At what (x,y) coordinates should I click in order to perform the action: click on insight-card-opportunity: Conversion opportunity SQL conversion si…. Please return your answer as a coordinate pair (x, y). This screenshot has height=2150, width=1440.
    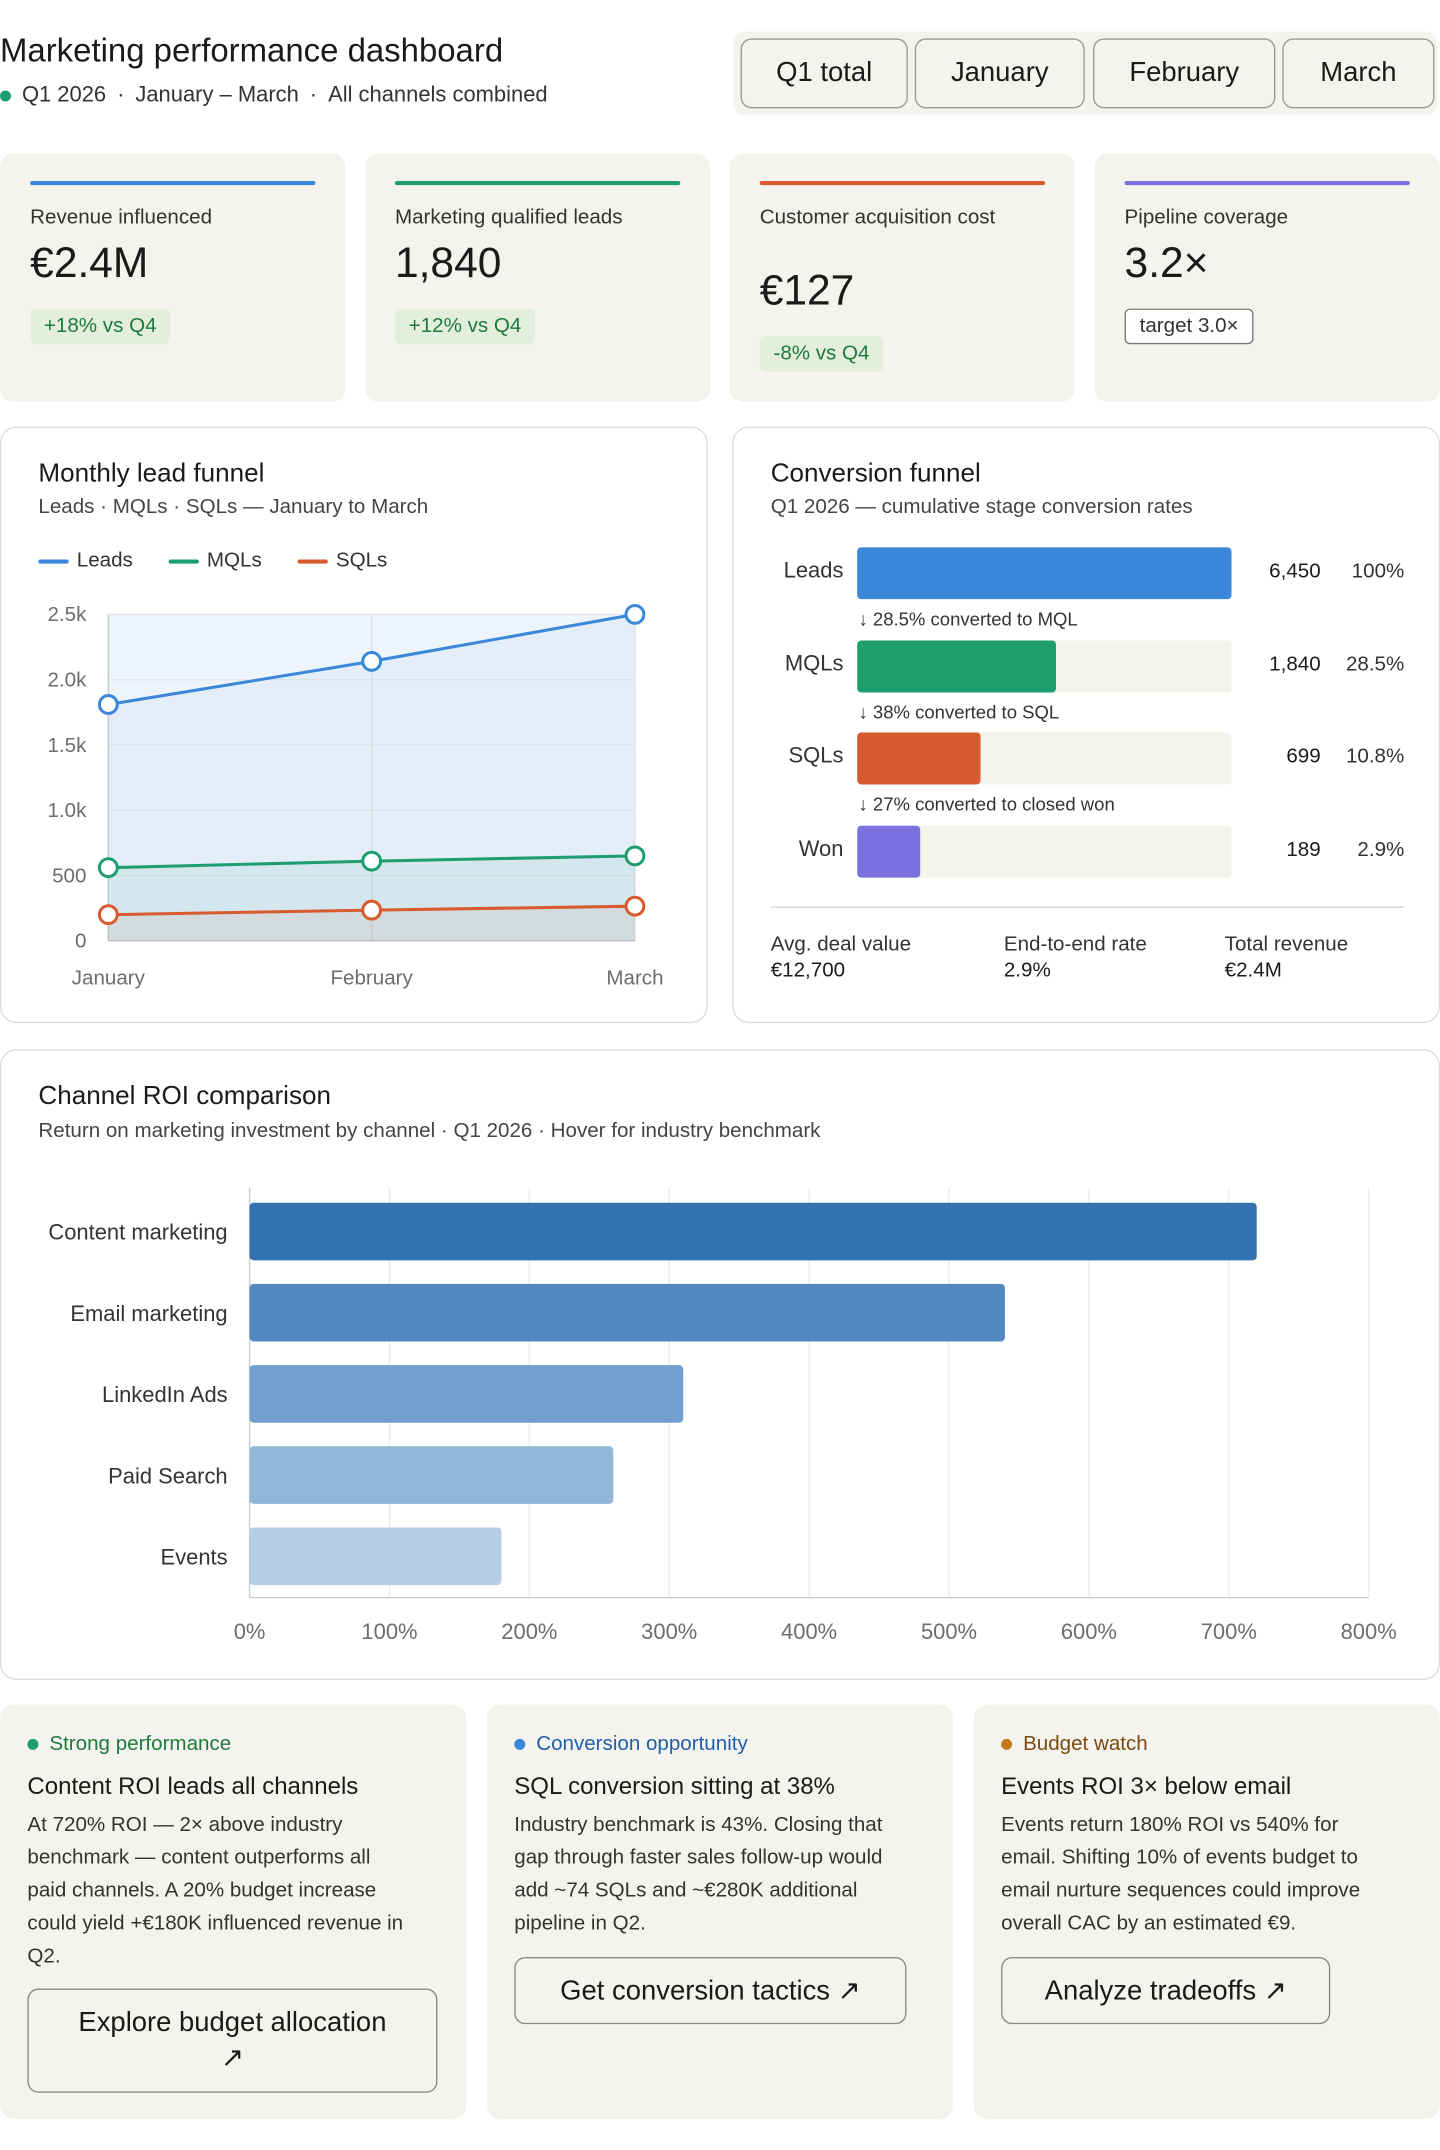
    Looking at the image, I should click on (720, 1911).